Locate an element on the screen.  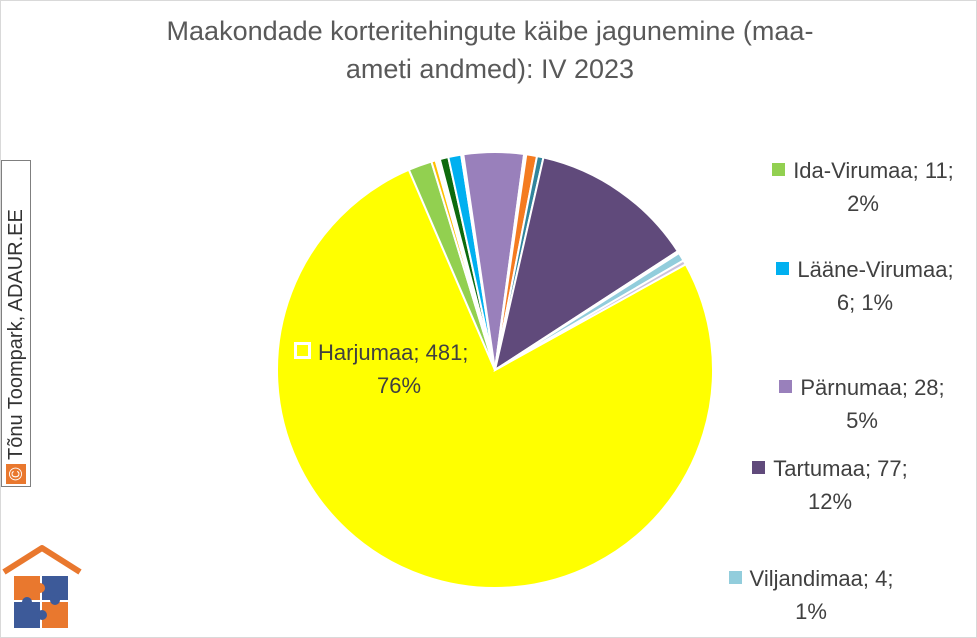
label-harjumaa-line-1: Harjumaa; 481; is located at coordinates (393, 352).